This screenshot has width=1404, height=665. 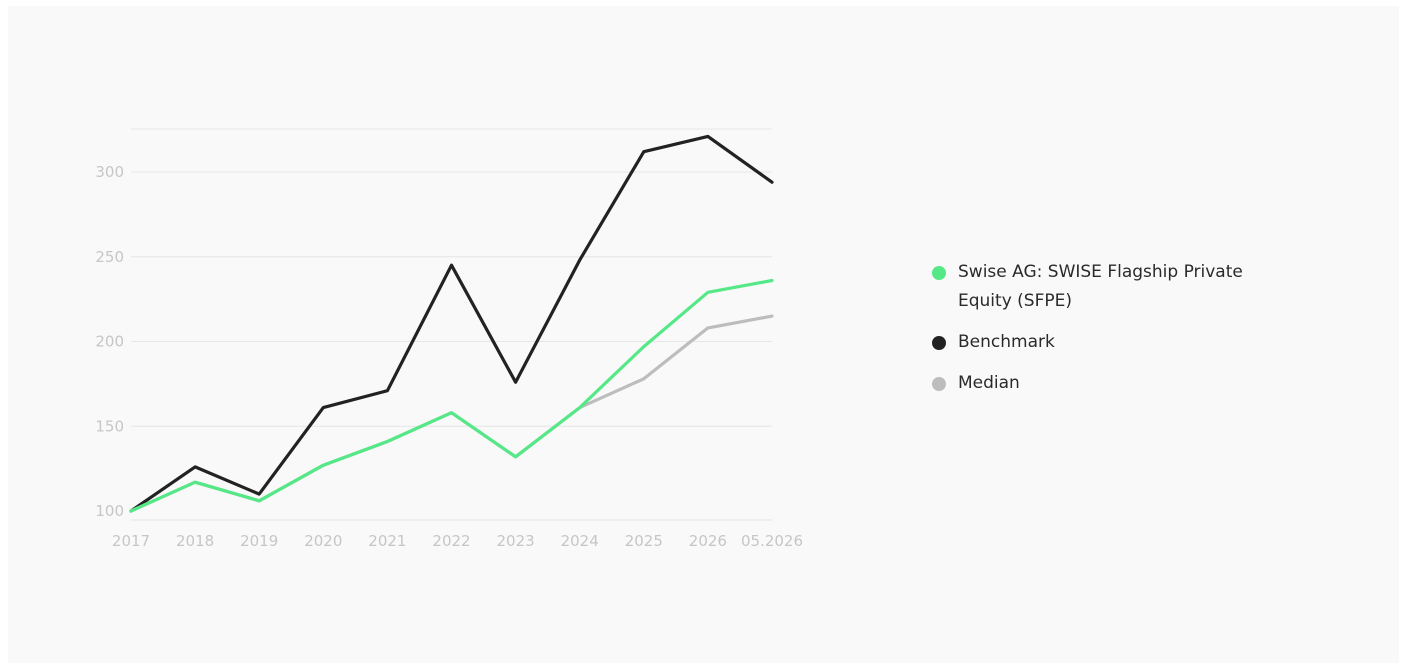 What do you see at coordinates (989, 383) in the screenshot?
I see `legend-label-median: Median` at bounding box center [989, 383].